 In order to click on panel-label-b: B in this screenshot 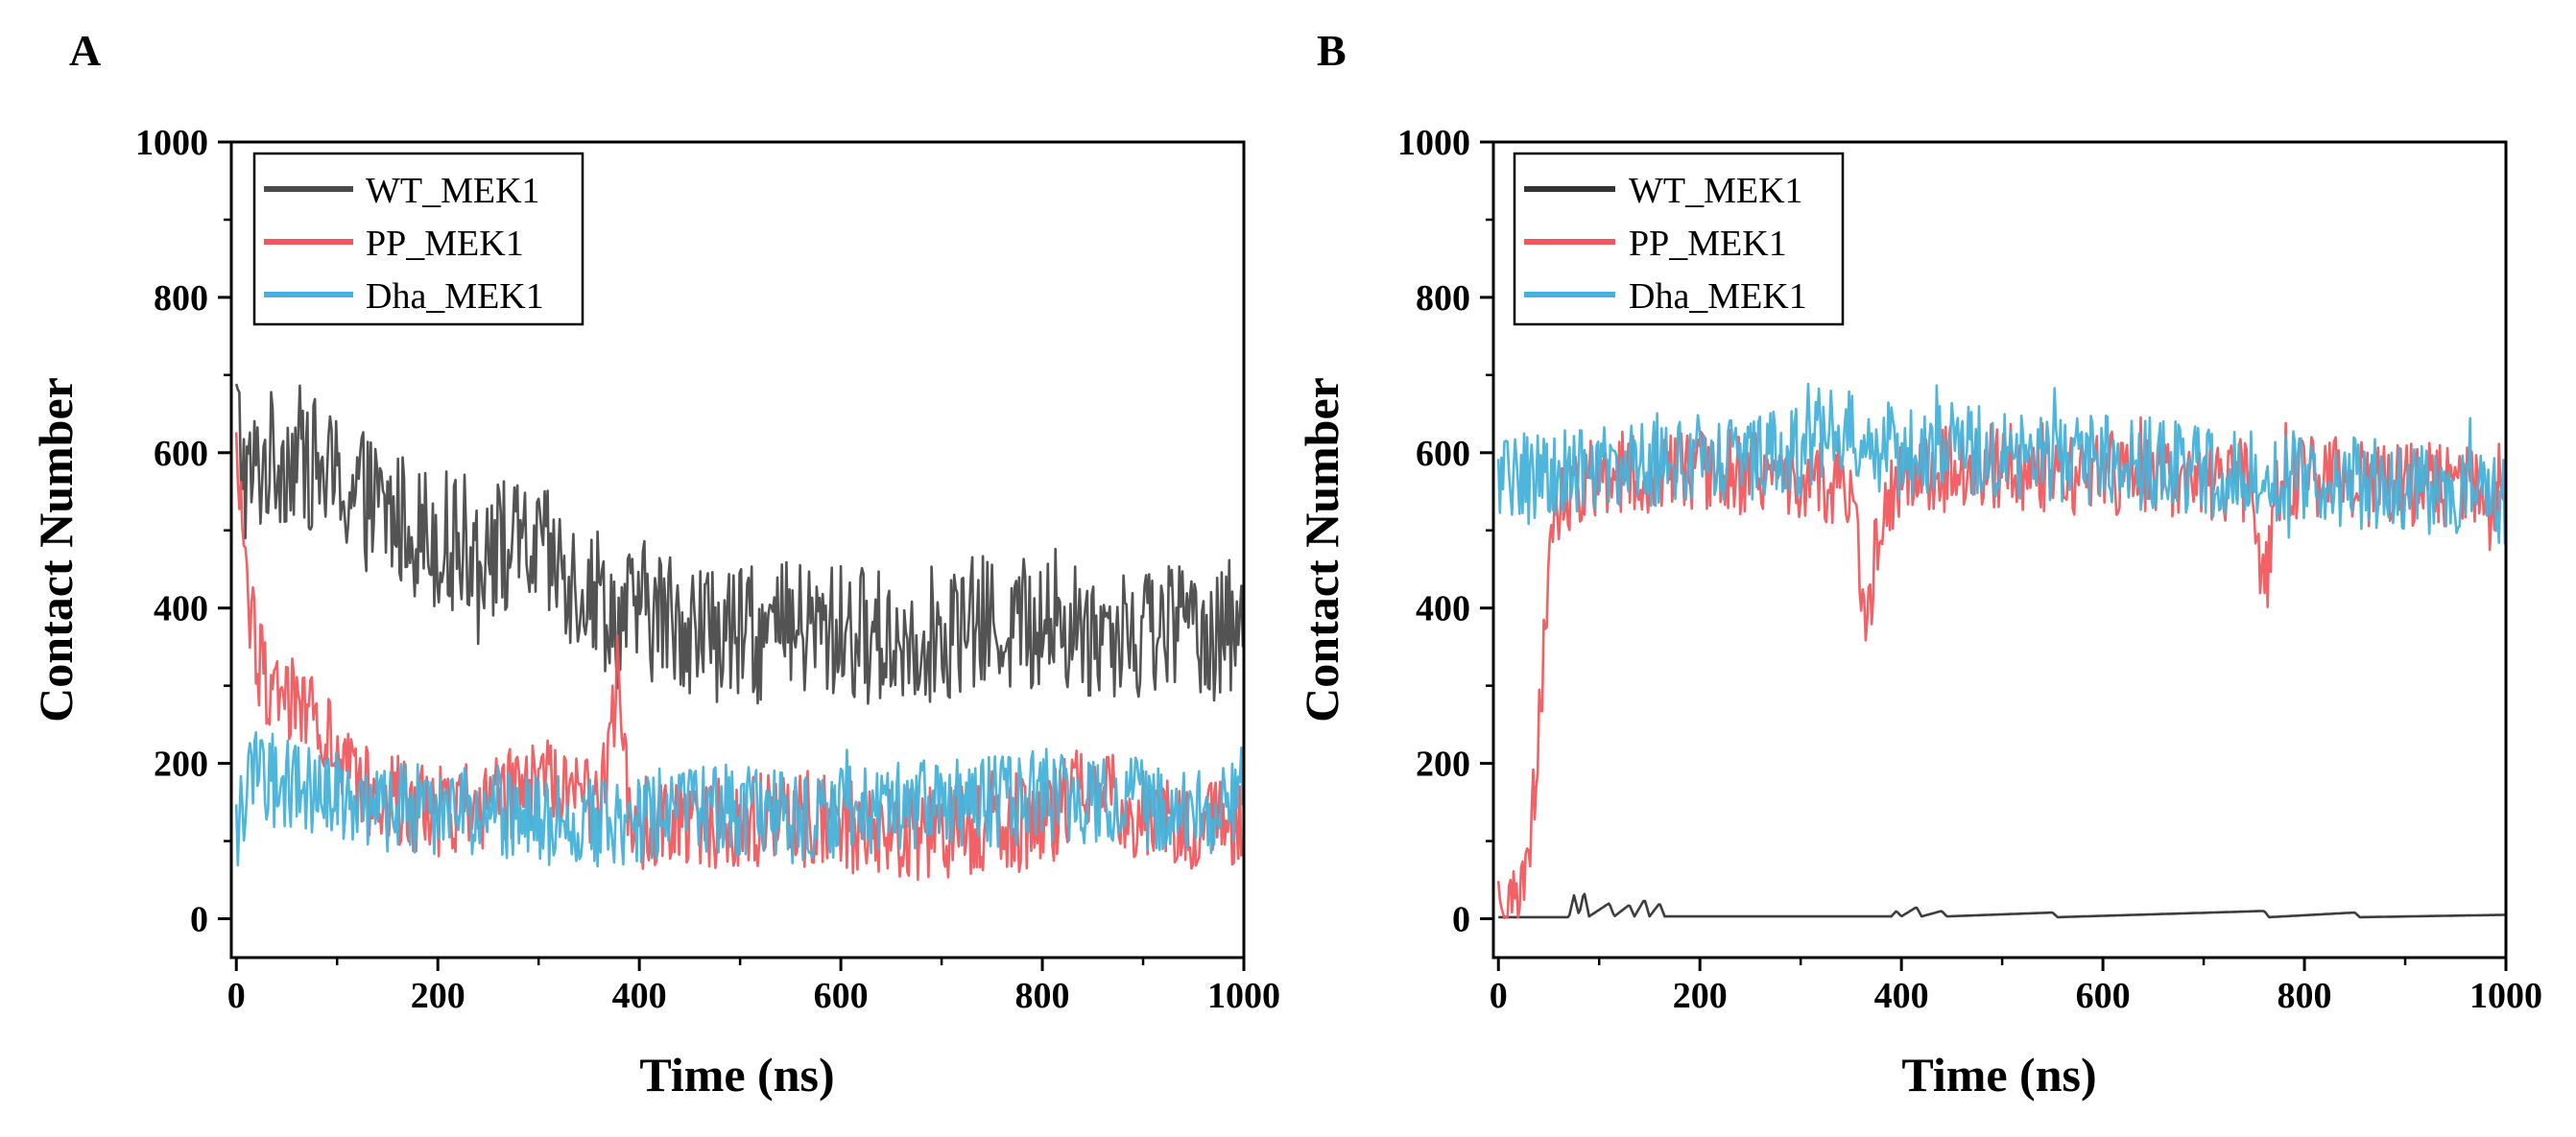, I will do `click(1332, 50)`.